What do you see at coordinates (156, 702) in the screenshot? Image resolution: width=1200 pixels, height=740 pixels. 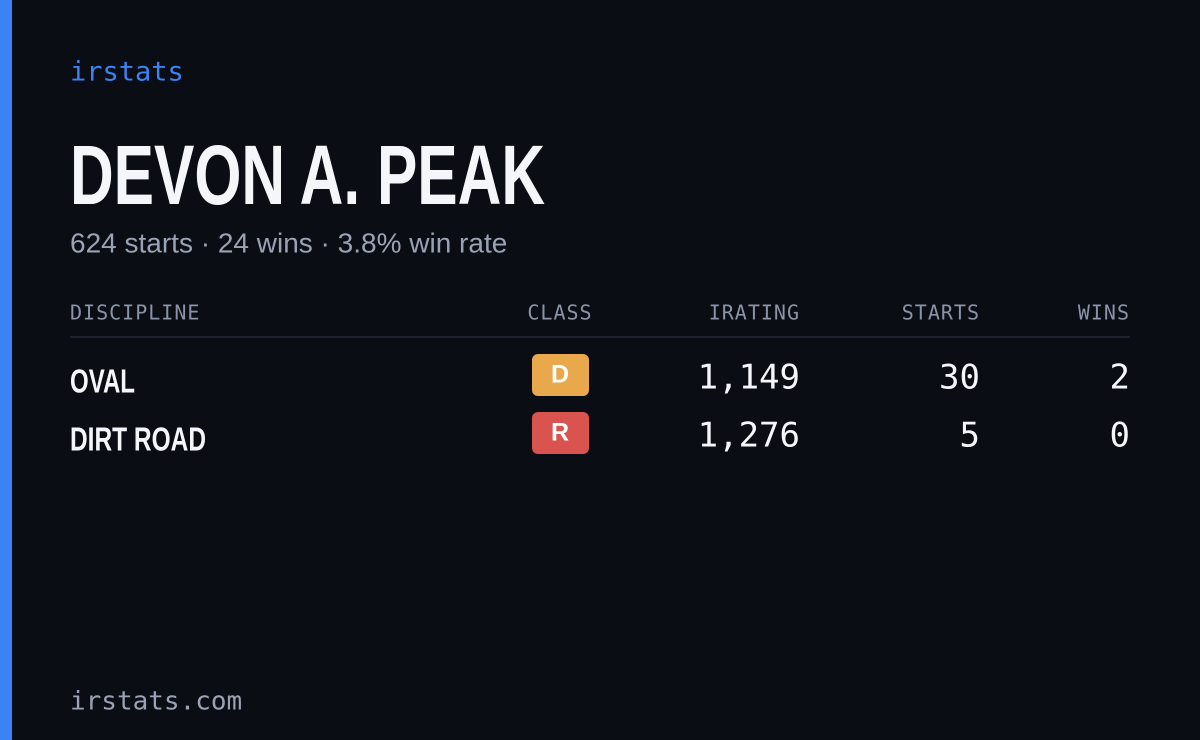 I see `footer: irstats.com` at bounding box center [156, 702].